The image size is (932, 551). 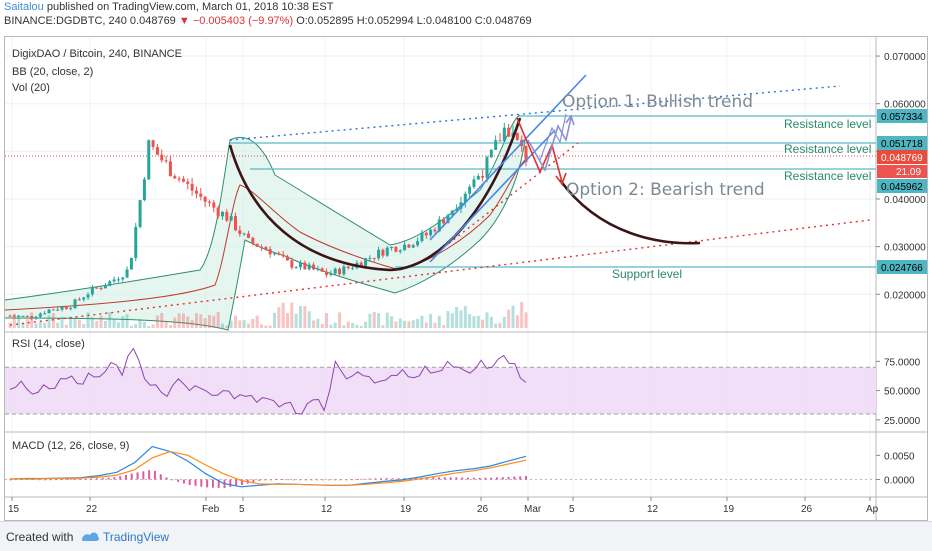 I want to click on author-link: Saitalou, so click(x=24, y=7).